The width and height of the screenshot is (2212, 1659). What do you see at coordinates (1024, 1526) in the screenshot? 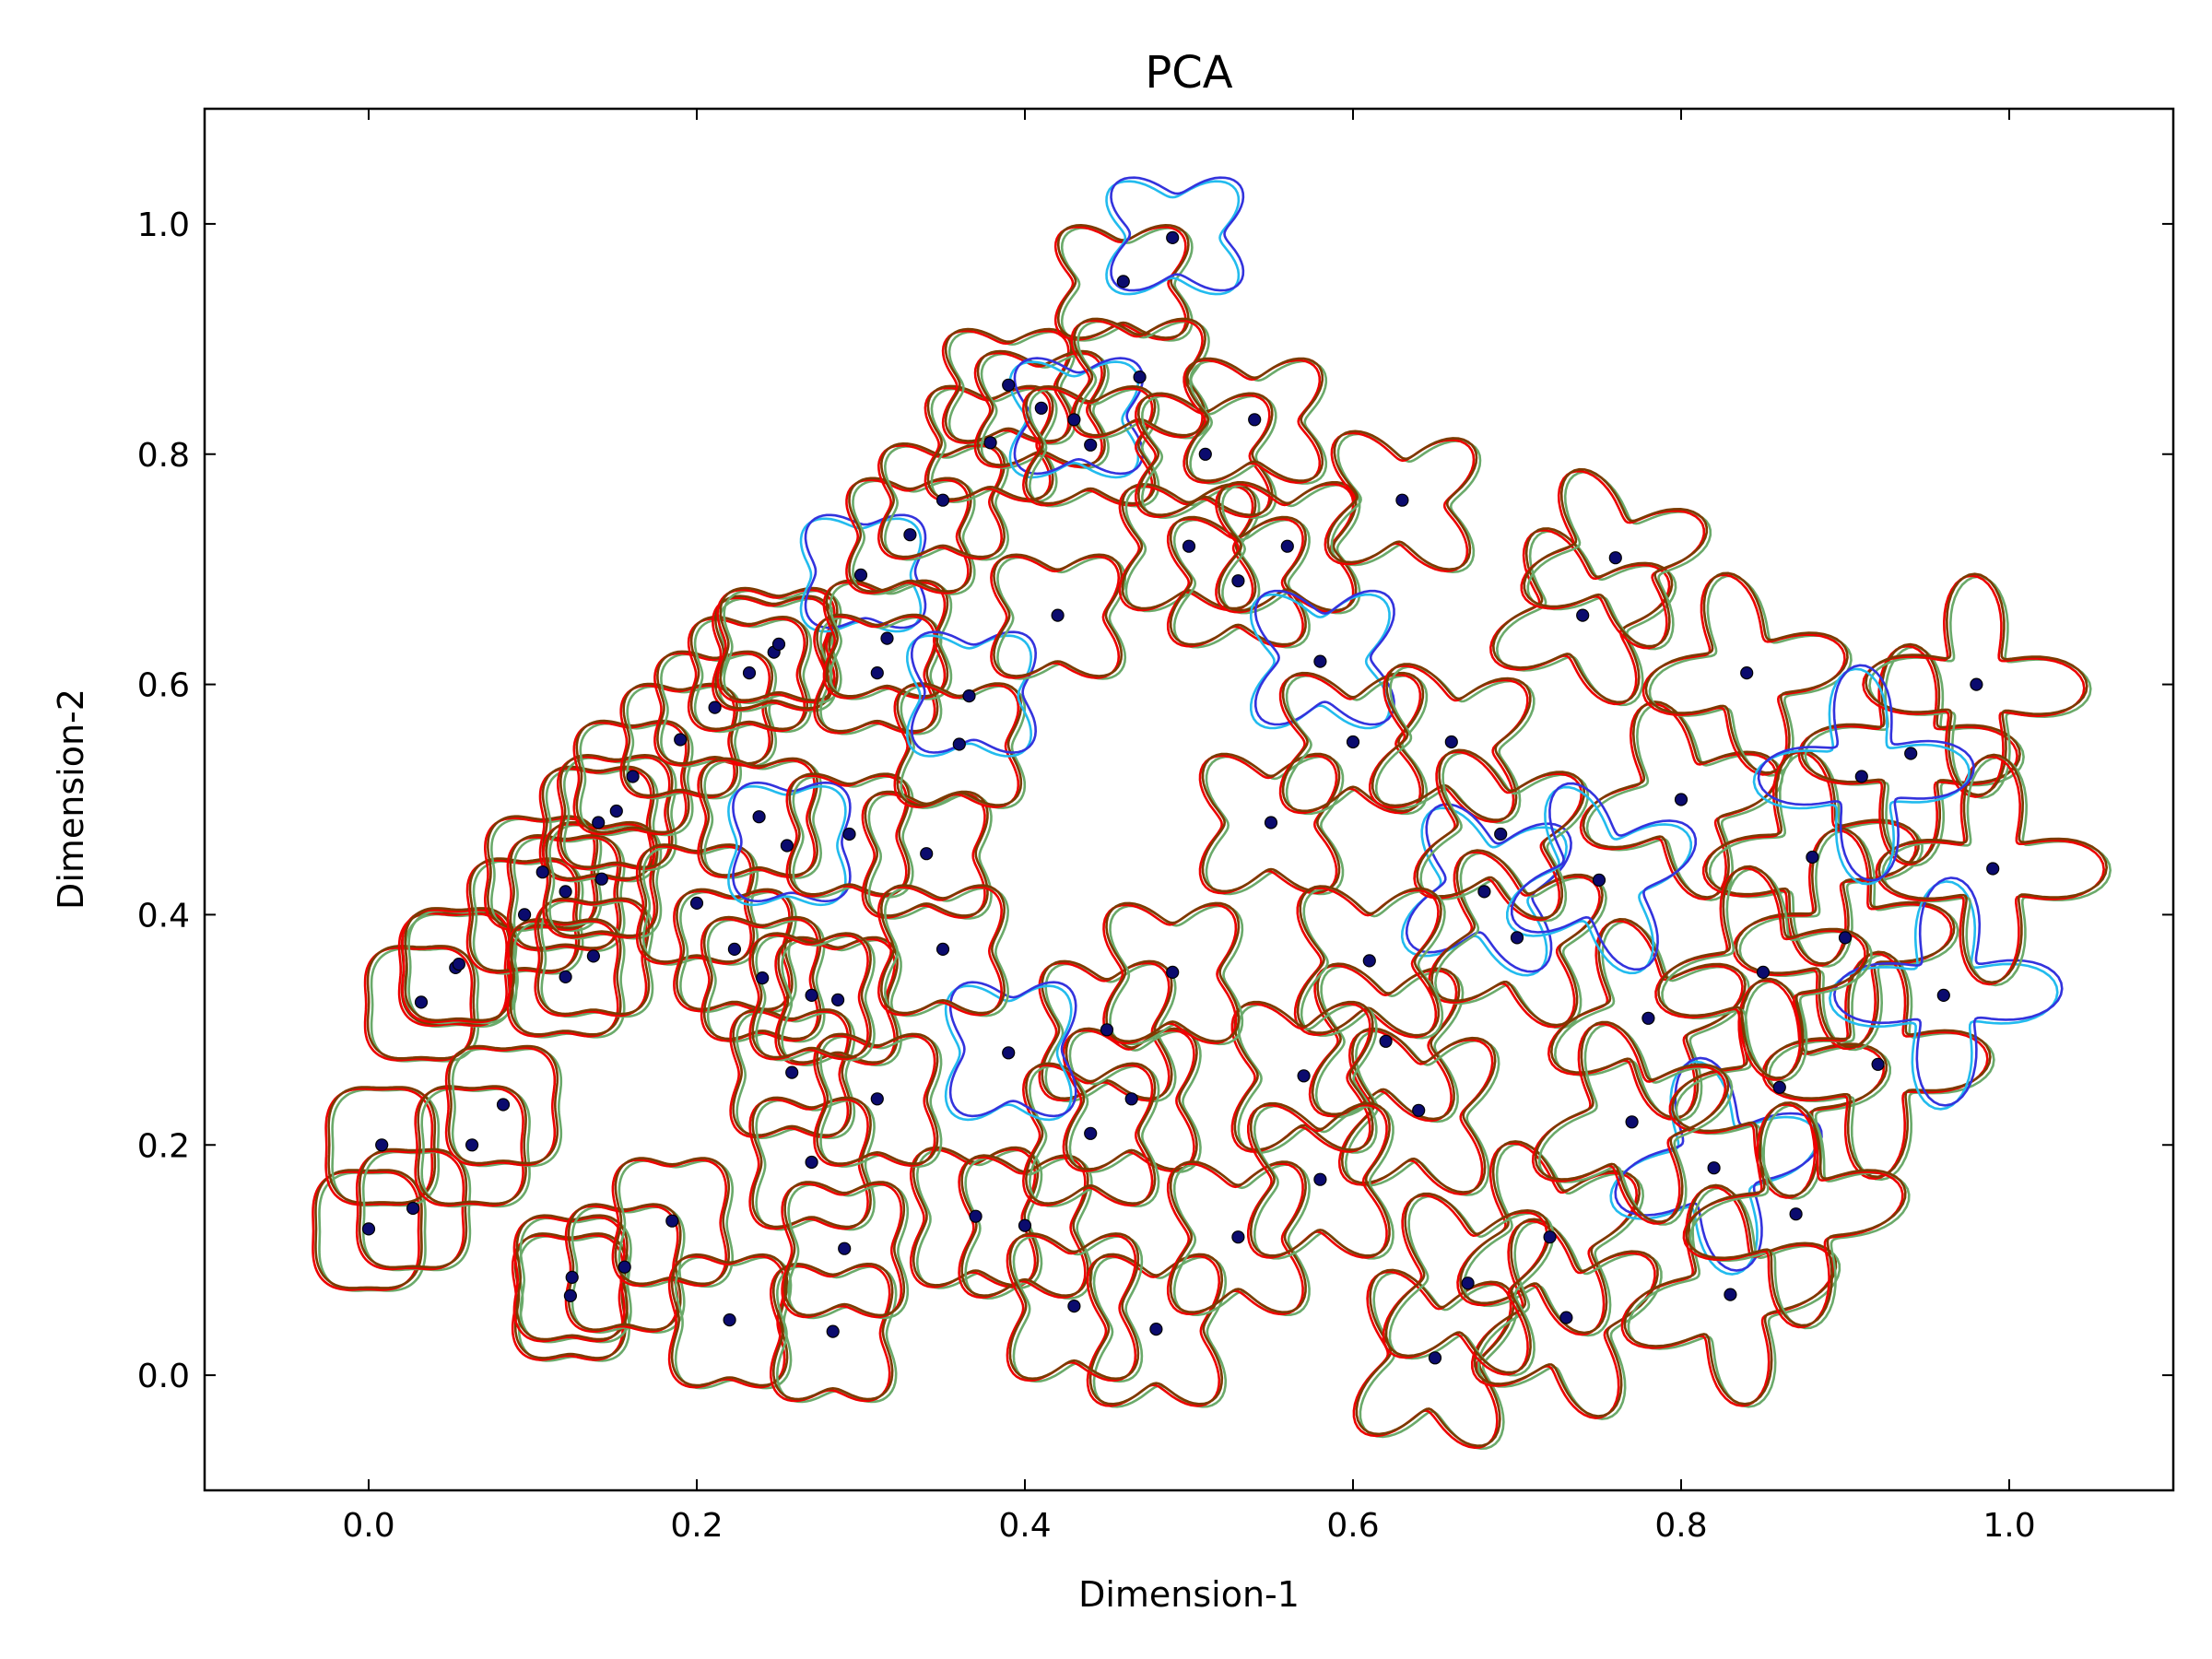
I see `x-tick-label: 0.4` at bounding box center [1024, 1526].